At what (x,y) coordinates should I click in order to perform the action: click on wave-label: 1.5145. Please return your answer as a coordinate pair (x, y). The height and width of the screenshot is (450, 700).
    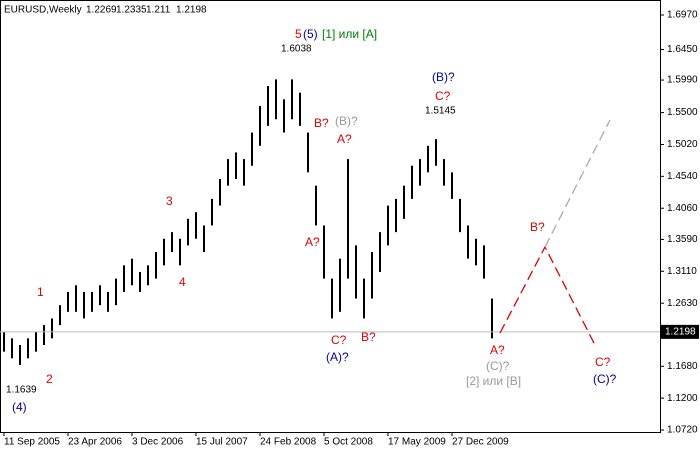
    Looking at the image, I should click on (440, 111).